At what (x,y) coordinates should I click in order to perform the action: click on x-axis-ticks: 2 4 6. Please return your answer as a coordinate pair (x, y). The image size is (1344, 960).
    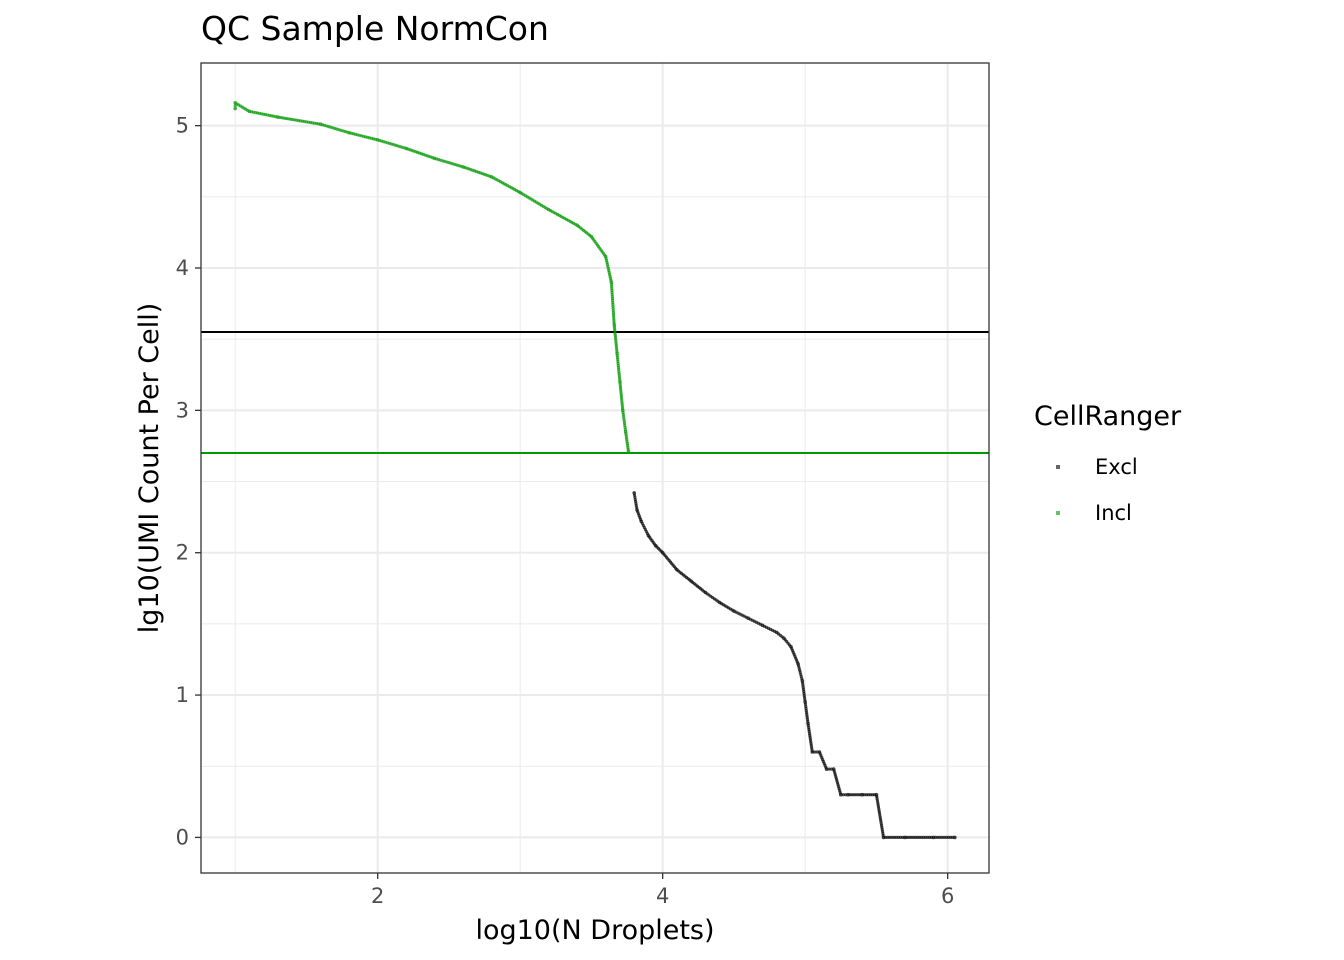
    Looking at the image, I should click on (662, 890).